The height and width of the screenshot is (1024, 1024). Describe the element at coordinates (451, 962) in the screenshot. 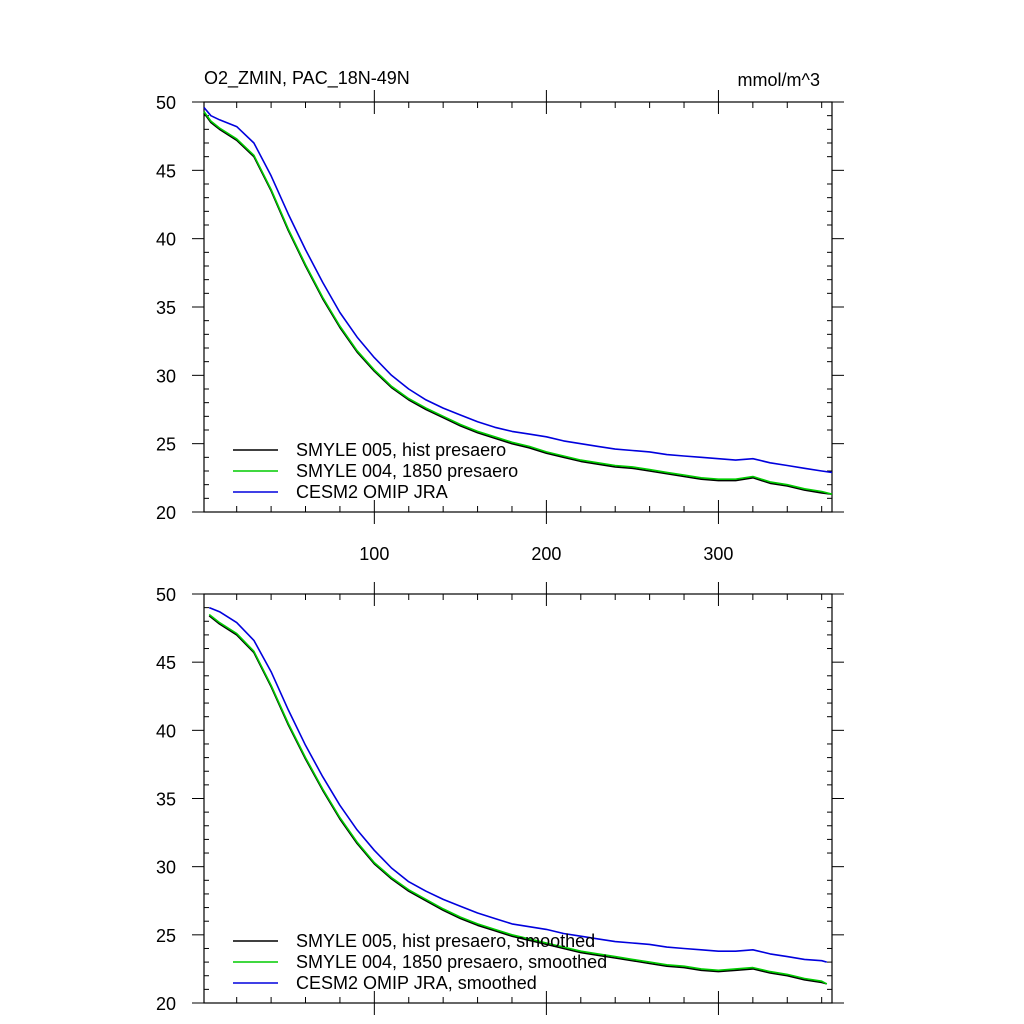

I see `legend-label: SMYLE 004, 1850 presaero, smoothed` at that location.